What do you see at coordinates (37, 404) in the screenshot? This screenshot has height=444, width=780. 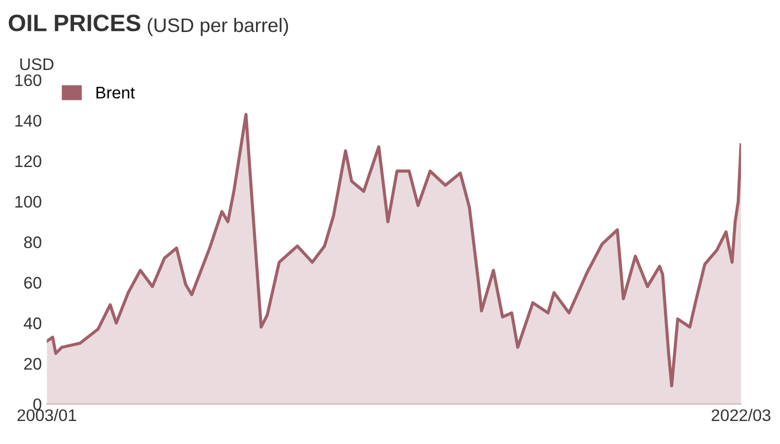 I see `y-tick-label: 0` at bounding box center [37, 404].